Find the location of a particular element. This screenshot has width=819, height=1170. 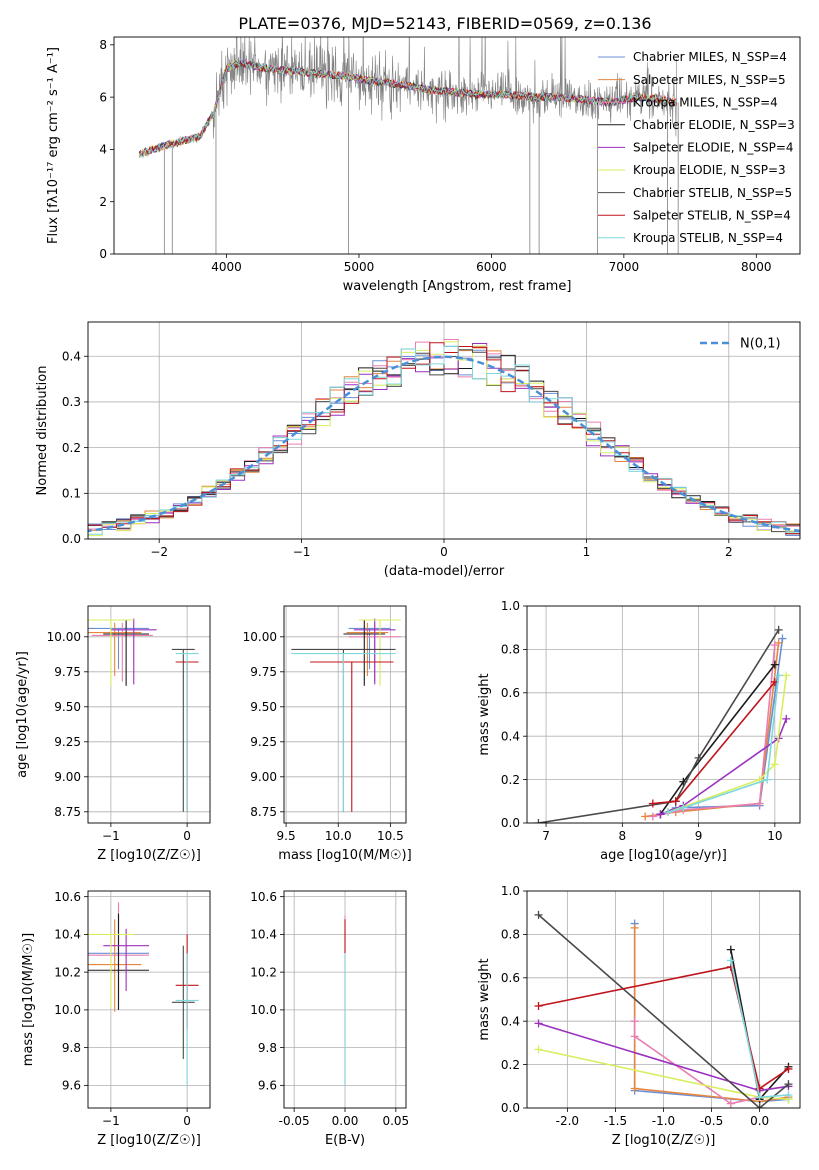

y-axis-label: Flux [fλ10⁻¹⁷ erg cm⁻² s⁻¹ A⁻¹] is located at coordinates (53, 145).